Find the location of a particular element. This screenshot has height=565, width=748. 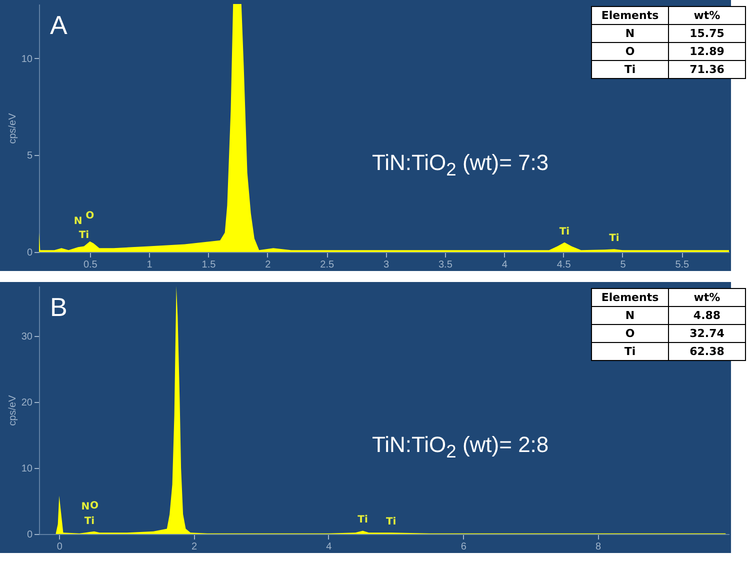

annotation: 4.88 is located at coordinates (707, 315).